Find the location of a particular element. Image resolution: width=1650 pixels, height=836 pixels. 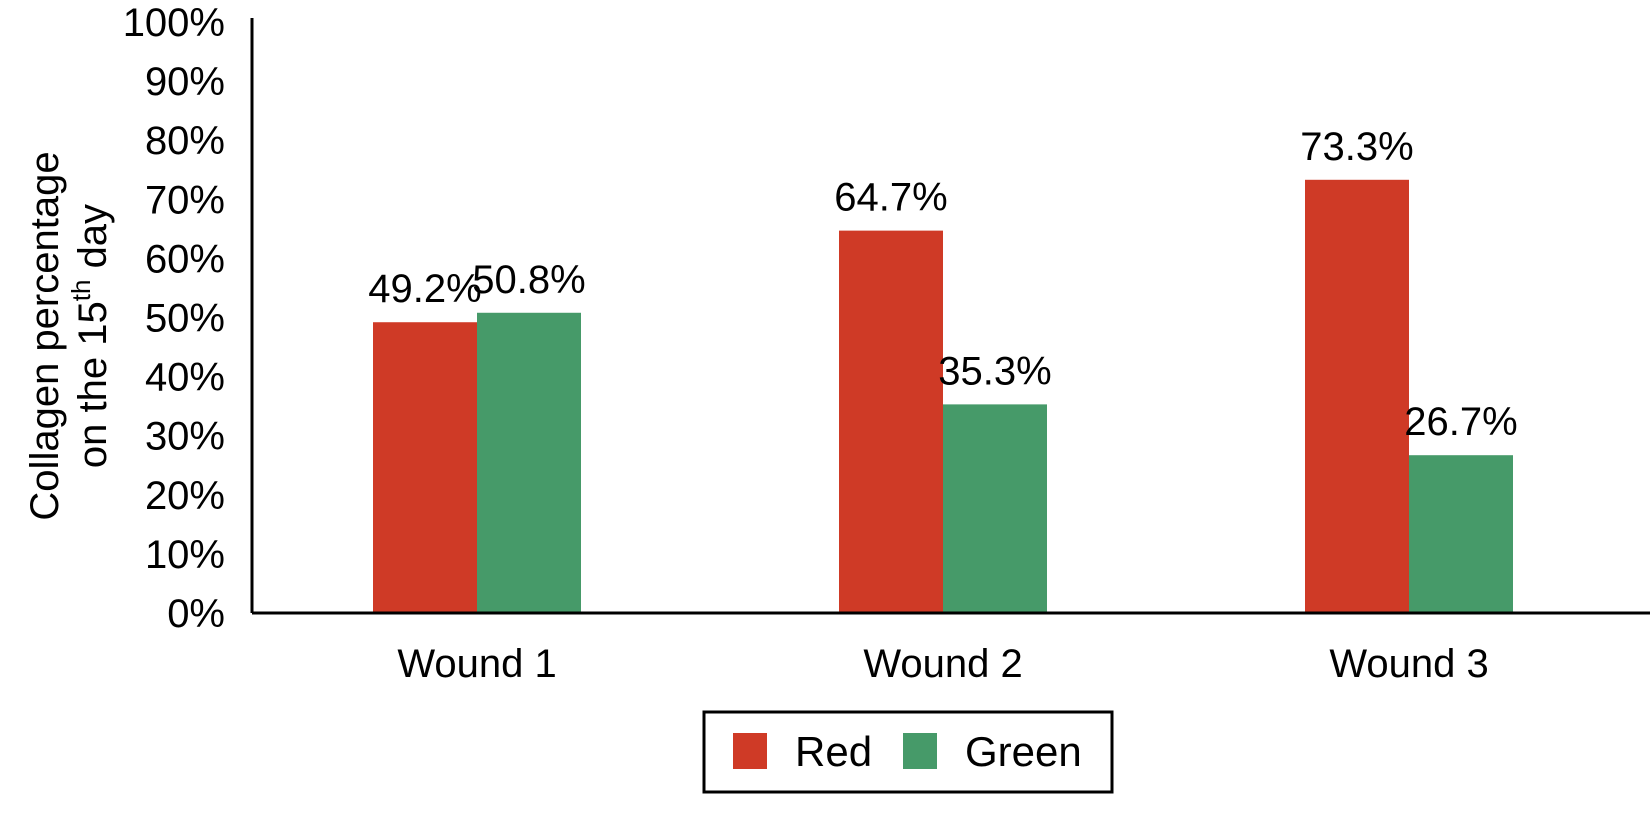

legend-box is located at coordinates (908, 752).